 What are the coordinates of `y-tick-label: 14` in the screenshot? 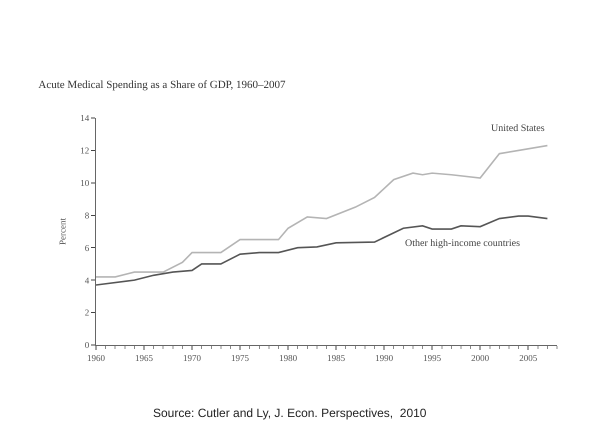 It's located at (85, 118).